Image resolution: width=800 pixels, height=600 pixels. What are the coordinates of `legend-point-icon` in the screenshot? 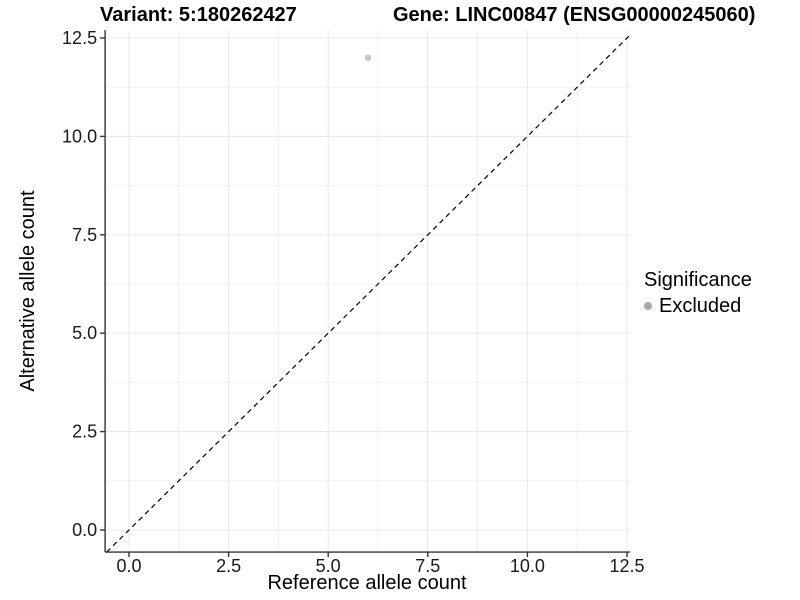 It's located at (648, 306).